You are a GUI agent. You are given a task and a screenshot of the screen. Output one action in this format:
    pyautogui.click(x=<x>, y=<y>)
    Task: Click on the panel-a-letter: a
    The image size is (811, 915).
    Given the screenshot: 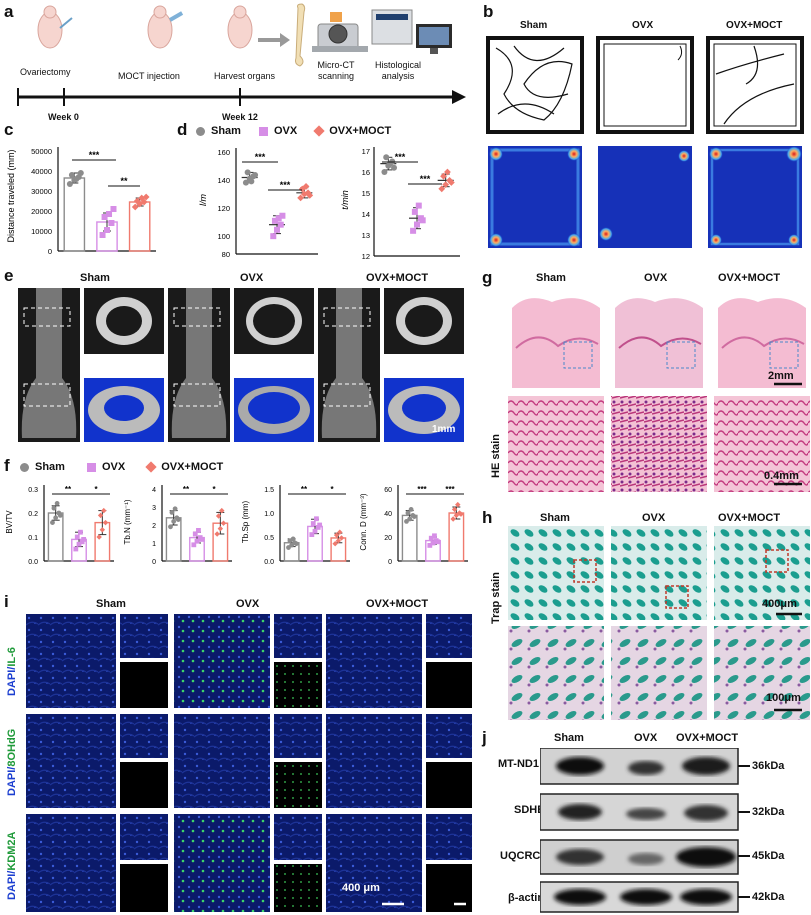 What is the action you would take?
    pyautogui.click(x=9, y=11)
    